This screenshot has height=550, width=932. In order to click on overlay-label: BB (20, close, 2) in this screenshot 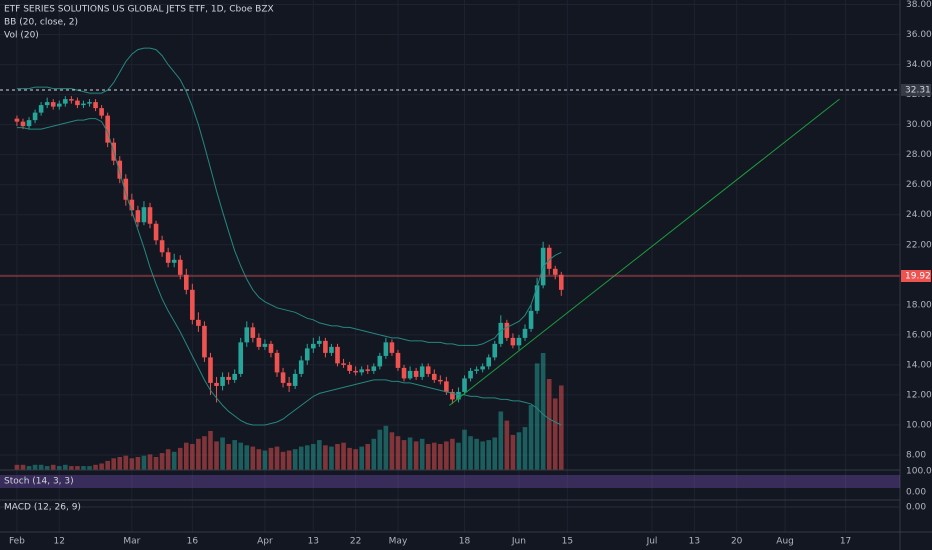, I will do `click(41, 23)`.